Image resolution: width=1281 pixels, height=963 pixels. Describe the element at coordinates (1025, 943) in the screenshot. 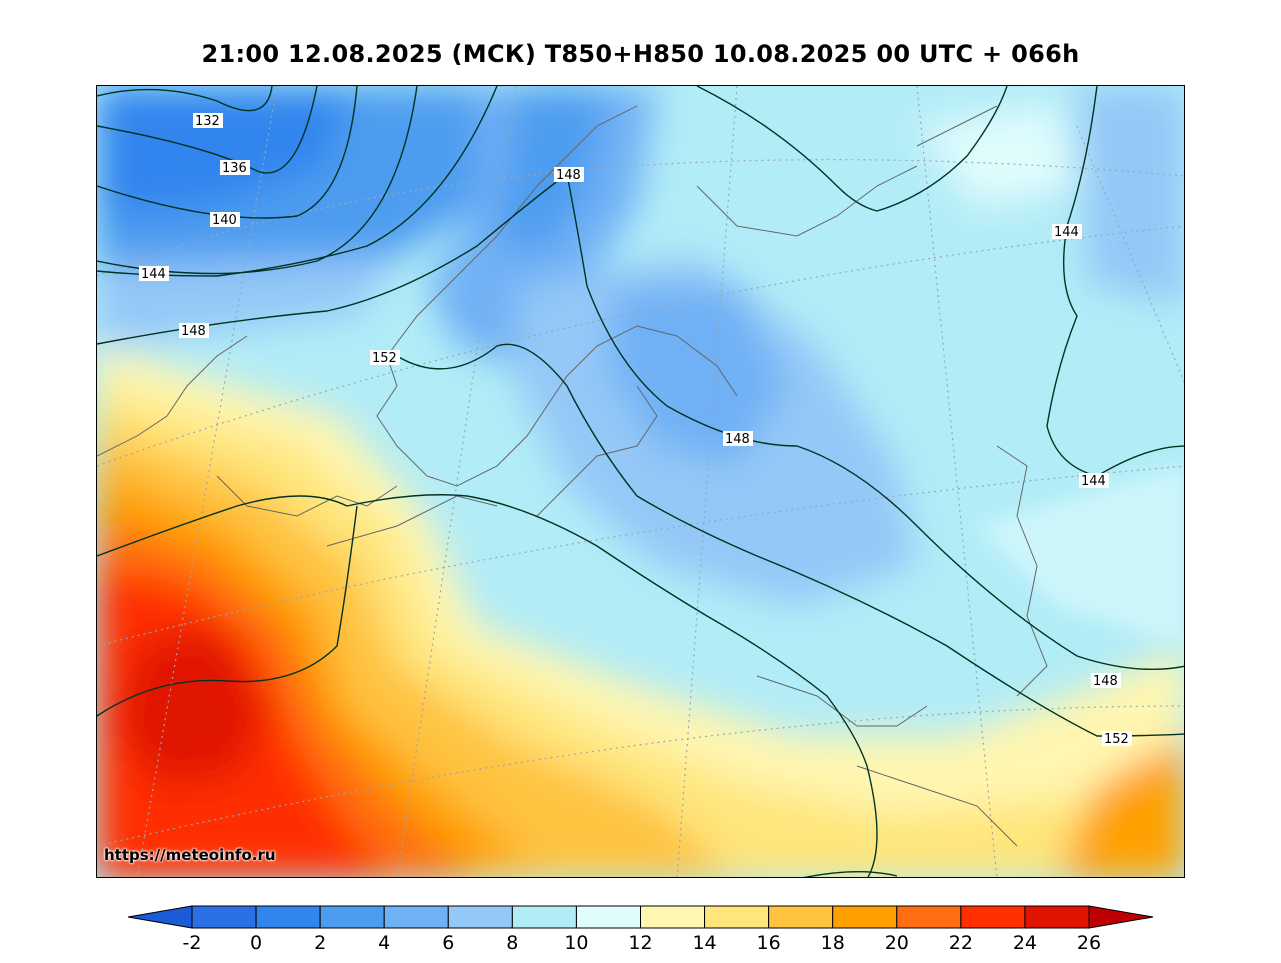

I see `colorbar-tick-label: 24` at that location.